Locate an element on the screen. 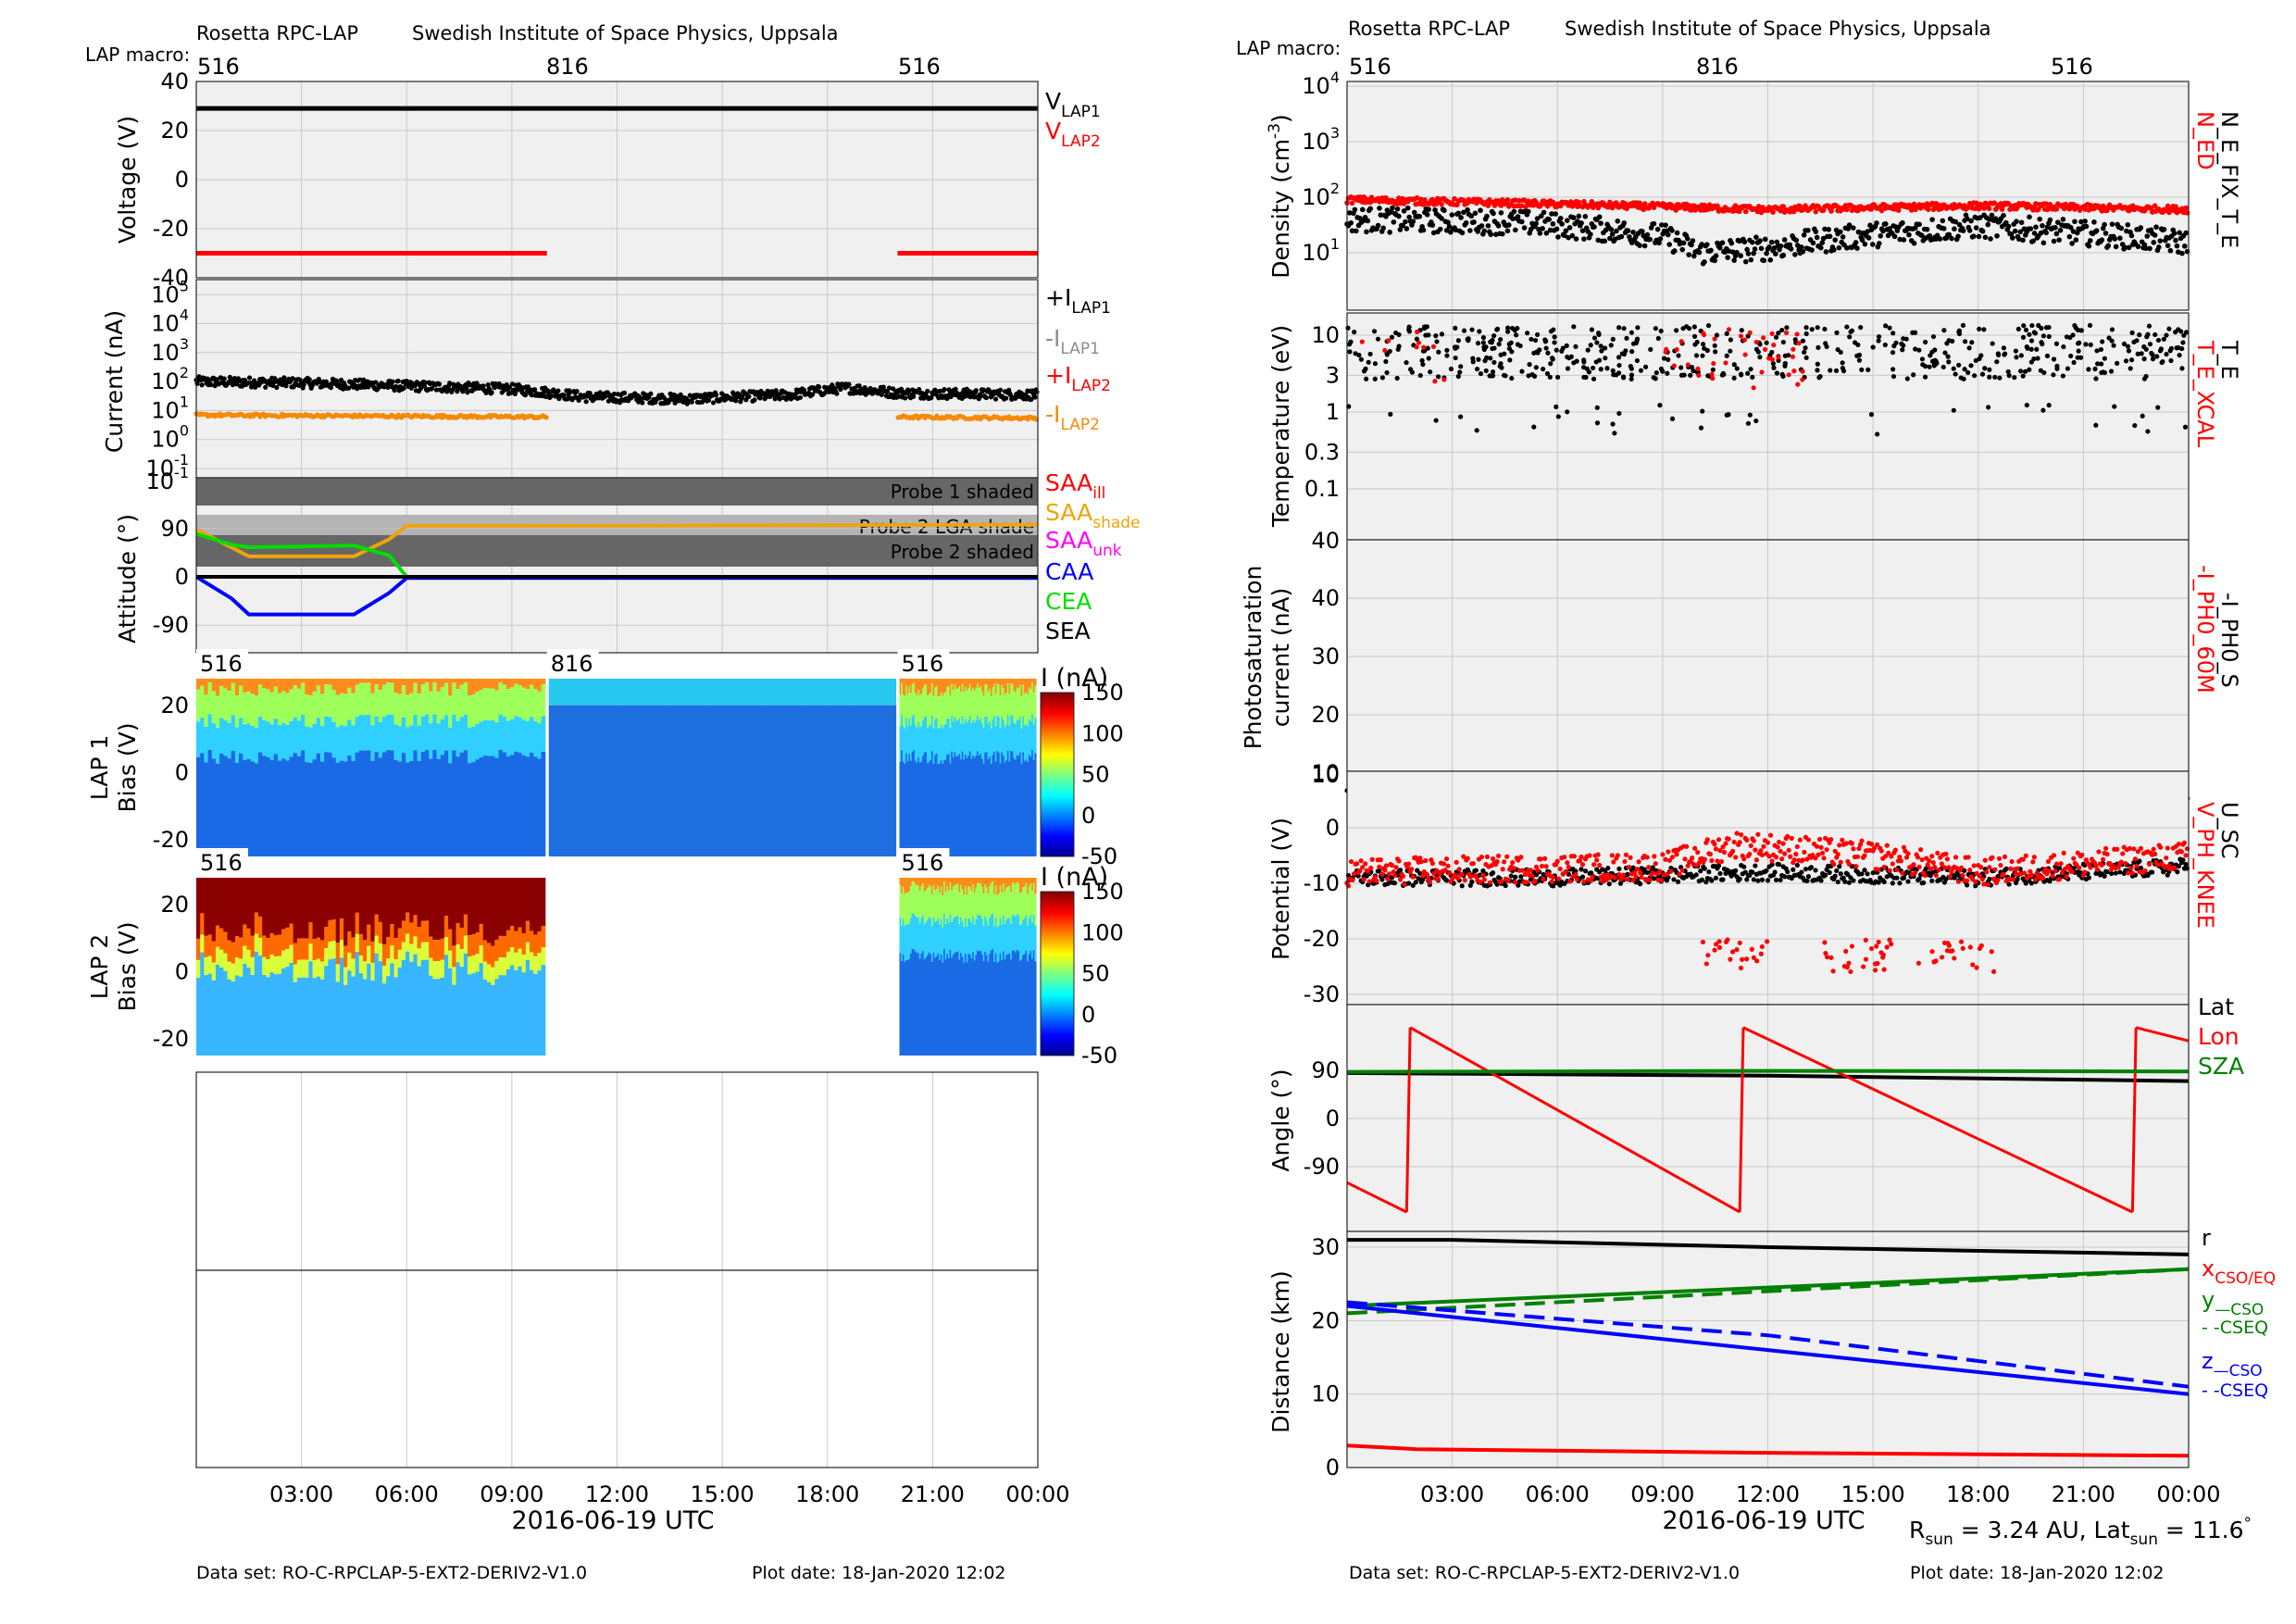  voltage-ytick: 20 is located at coordinates (174, 131).